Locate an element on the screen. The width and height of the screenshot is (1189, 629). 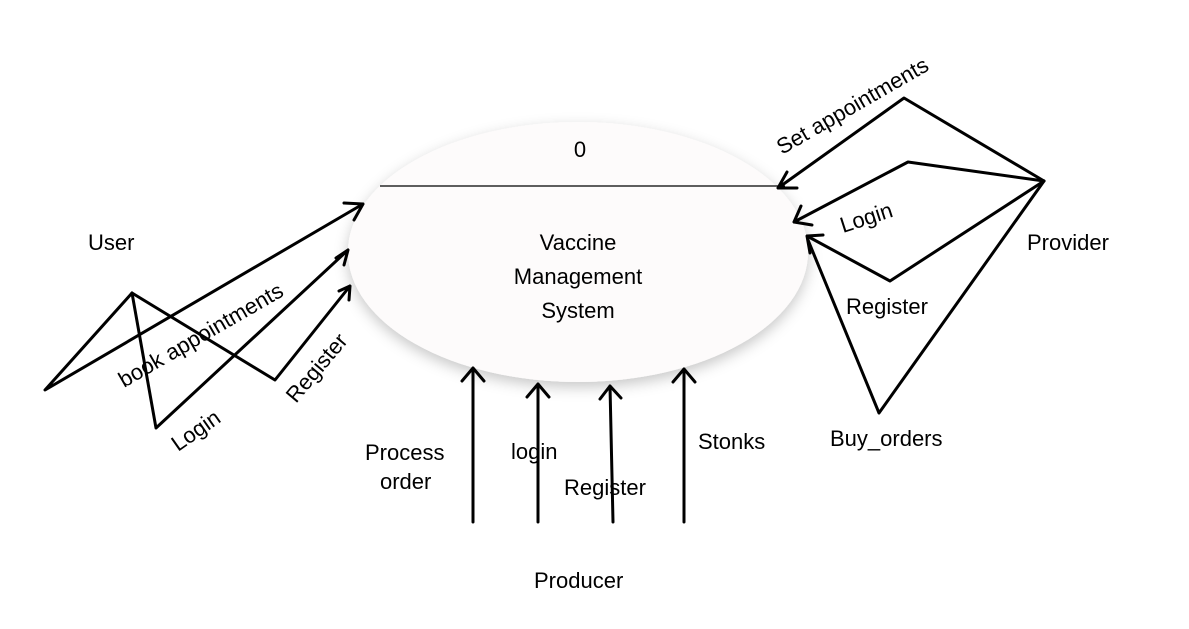
producer-flows: Process order login Register Stonks is located at coordinates (565, 445).